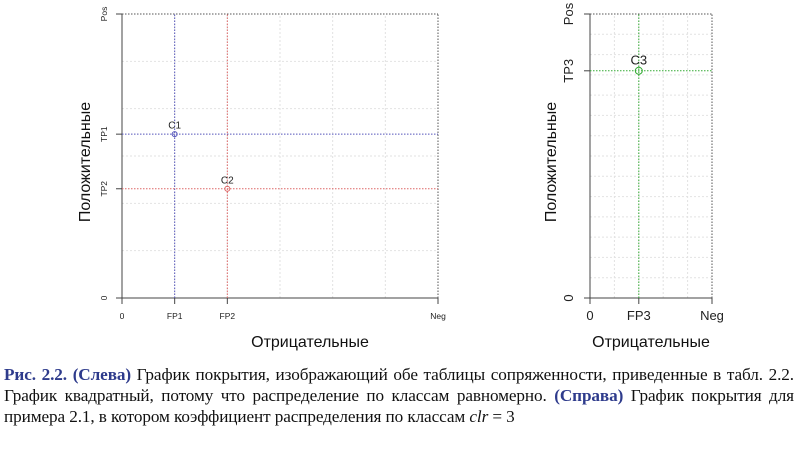 The image size is (799, 461). What do you see at coordinates (638, 59) in the screenshot?
I see `point-label: C3` at bounding box center [638, 59].